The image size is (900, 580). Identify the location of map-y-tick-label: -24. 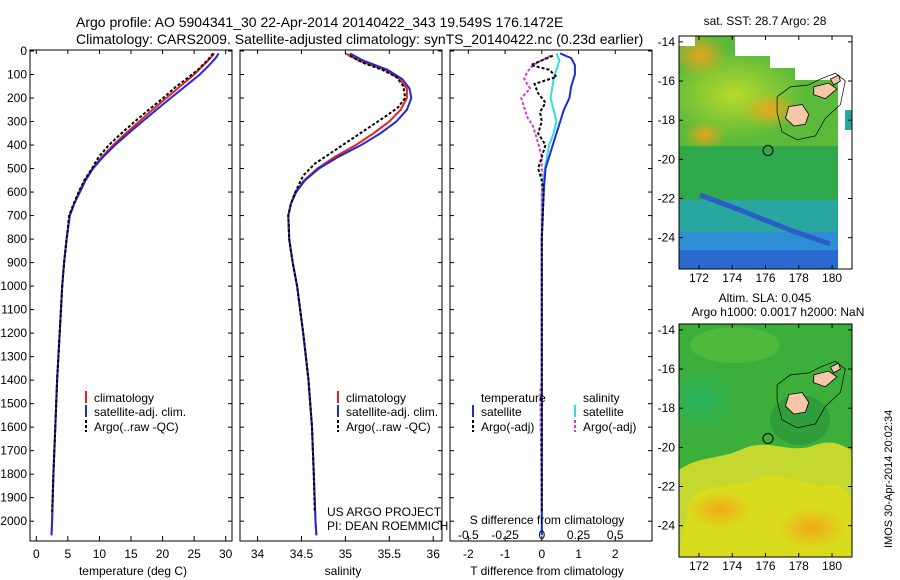
(667, 526).